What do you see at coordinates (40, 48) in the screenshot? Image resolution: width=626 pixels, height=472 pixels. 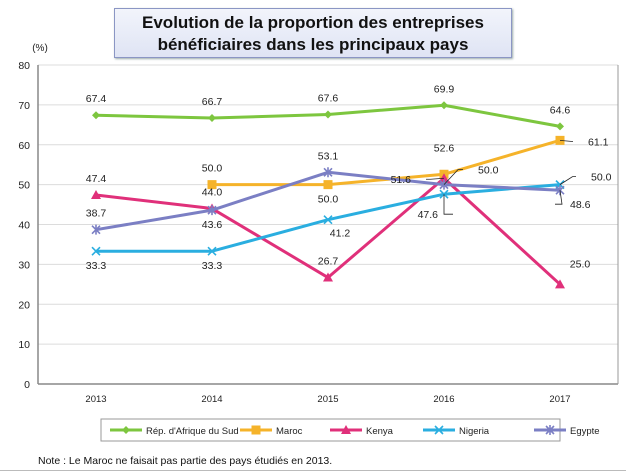 I see `y-axis-unit-label: (%)` at bounding box center [40, 48].